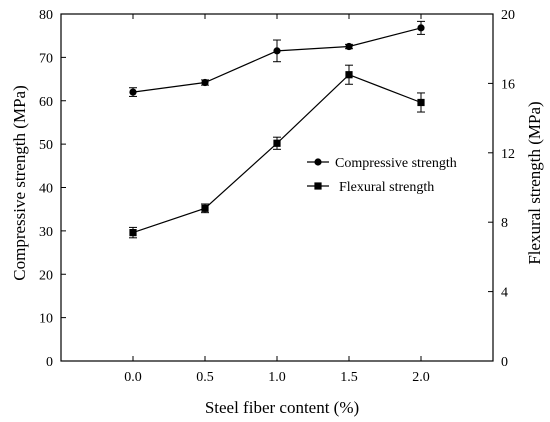 The height and width of the screenshot is (422, 550). Describe the element at coordinates (46, 58) in the screenshot. I see `left-y-tick-label: 70` at that location.